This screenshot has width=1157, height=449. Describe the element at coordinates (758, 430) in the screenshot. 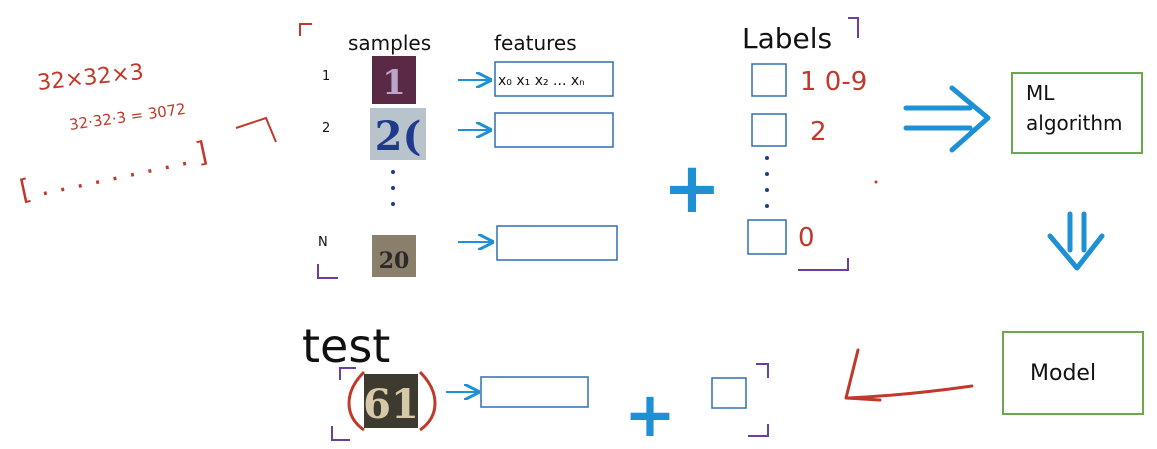

I see `test-label-corner-bottom` at that location.